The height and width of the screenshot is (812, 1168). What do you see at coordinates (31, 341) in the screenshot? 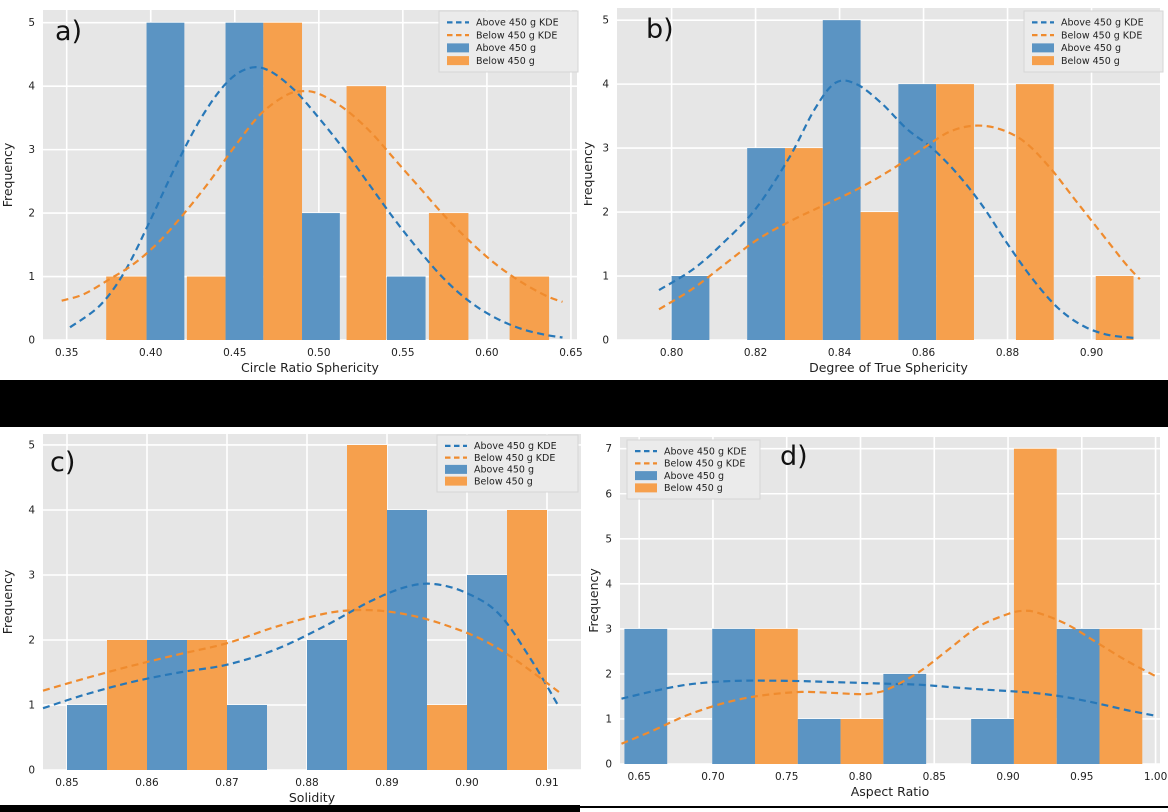
I see `y-tick-label: 0` at bounding box center [31, 341].